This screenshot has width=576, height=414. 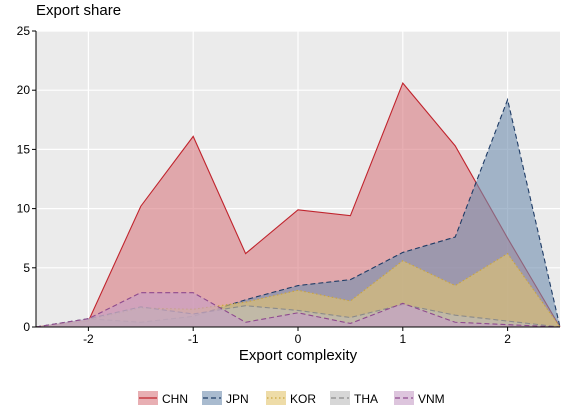 What do you see at coordinates (507, 339) in the screenshot?
I see `x-tick-label: 2` at bounding box center [507, 339].